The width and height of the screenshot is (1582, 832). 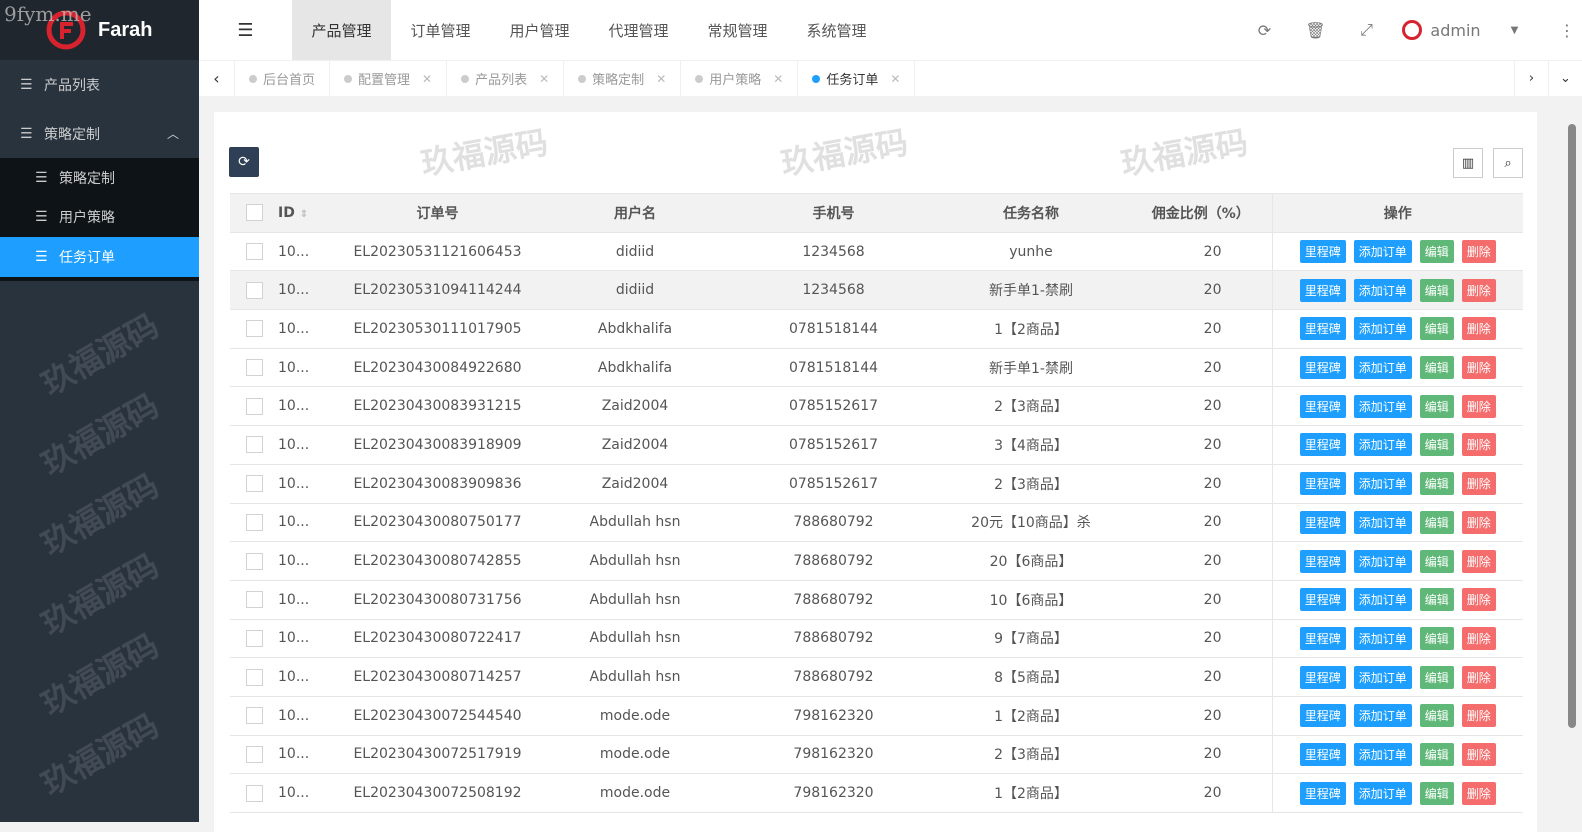 What do you see at coordinates (1565, 78) in the screenshot?
I see `tabs-dropdown-icon: ⌄` at bounding box center [1565, 78].